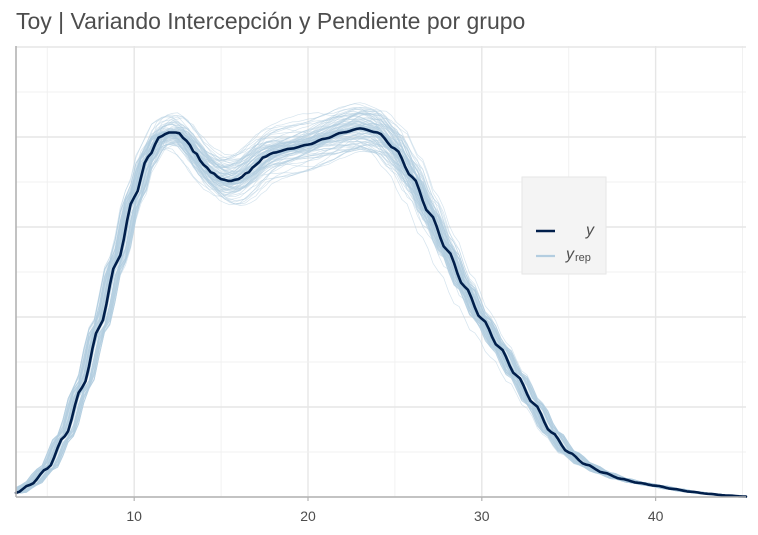 The image size is (758, 535). I want to click on legend-label-y: y, so click(590, 230).